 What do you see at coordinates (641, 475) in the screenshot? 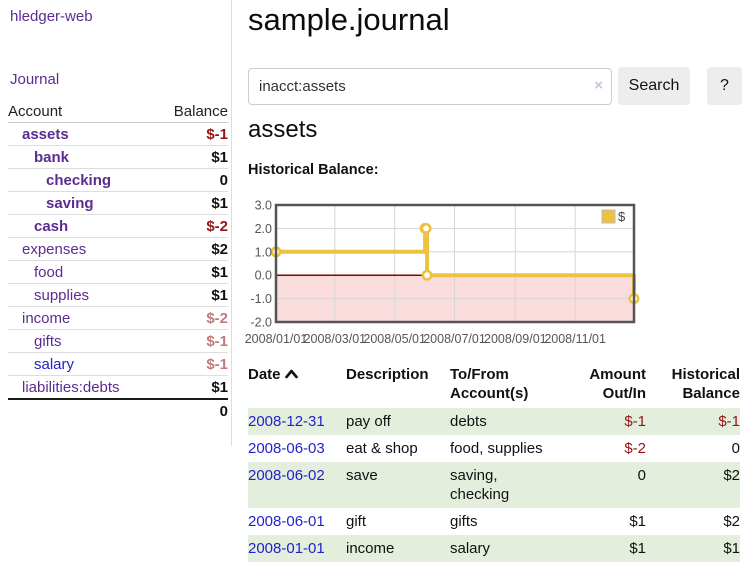
I see `register-amount-cell: 0` at bounding box center [641, 475].